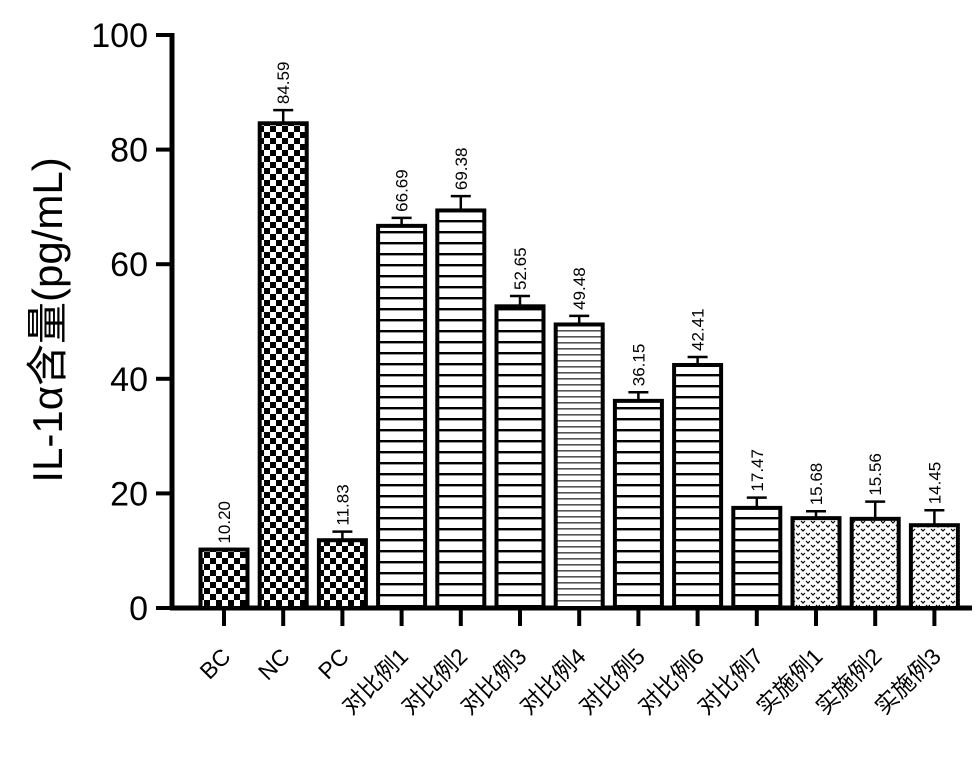 The height and width of the screenshot is (776, 979). What do you see at coordinates (274, 664) in the screenshot?
I see `category-label: NC` at bounding box center [274, 664].